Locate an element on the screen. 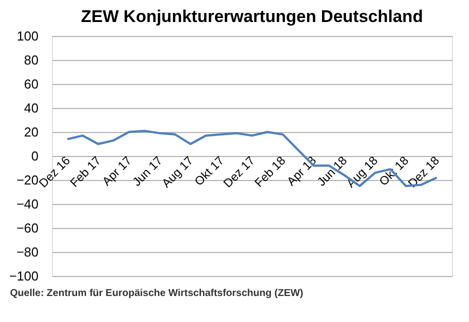 Image resolution: width=469 pixels, height=322 pixels. chart-title: ZEW Konjunkturerwartungen Deutschland is located at coordinates (252, 16).